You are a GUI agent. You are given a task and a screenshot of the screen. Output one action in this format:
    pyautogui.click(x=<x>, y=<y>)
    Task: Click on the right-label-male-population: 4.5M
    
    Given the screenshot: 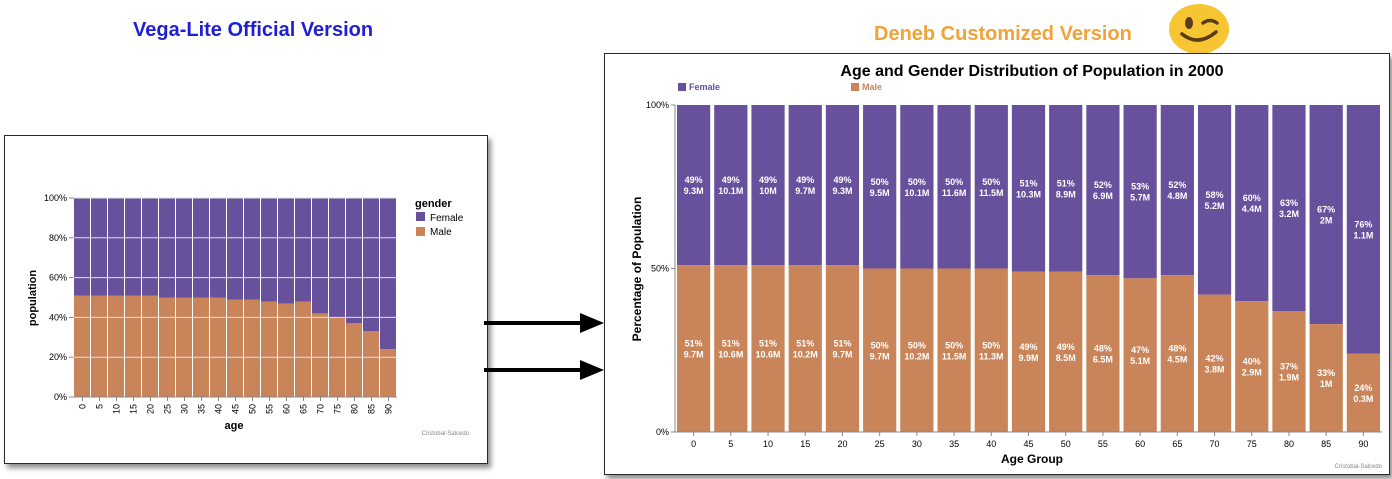 What is the action you would take?
    pyautogui.click(x=1177, y=360)
    